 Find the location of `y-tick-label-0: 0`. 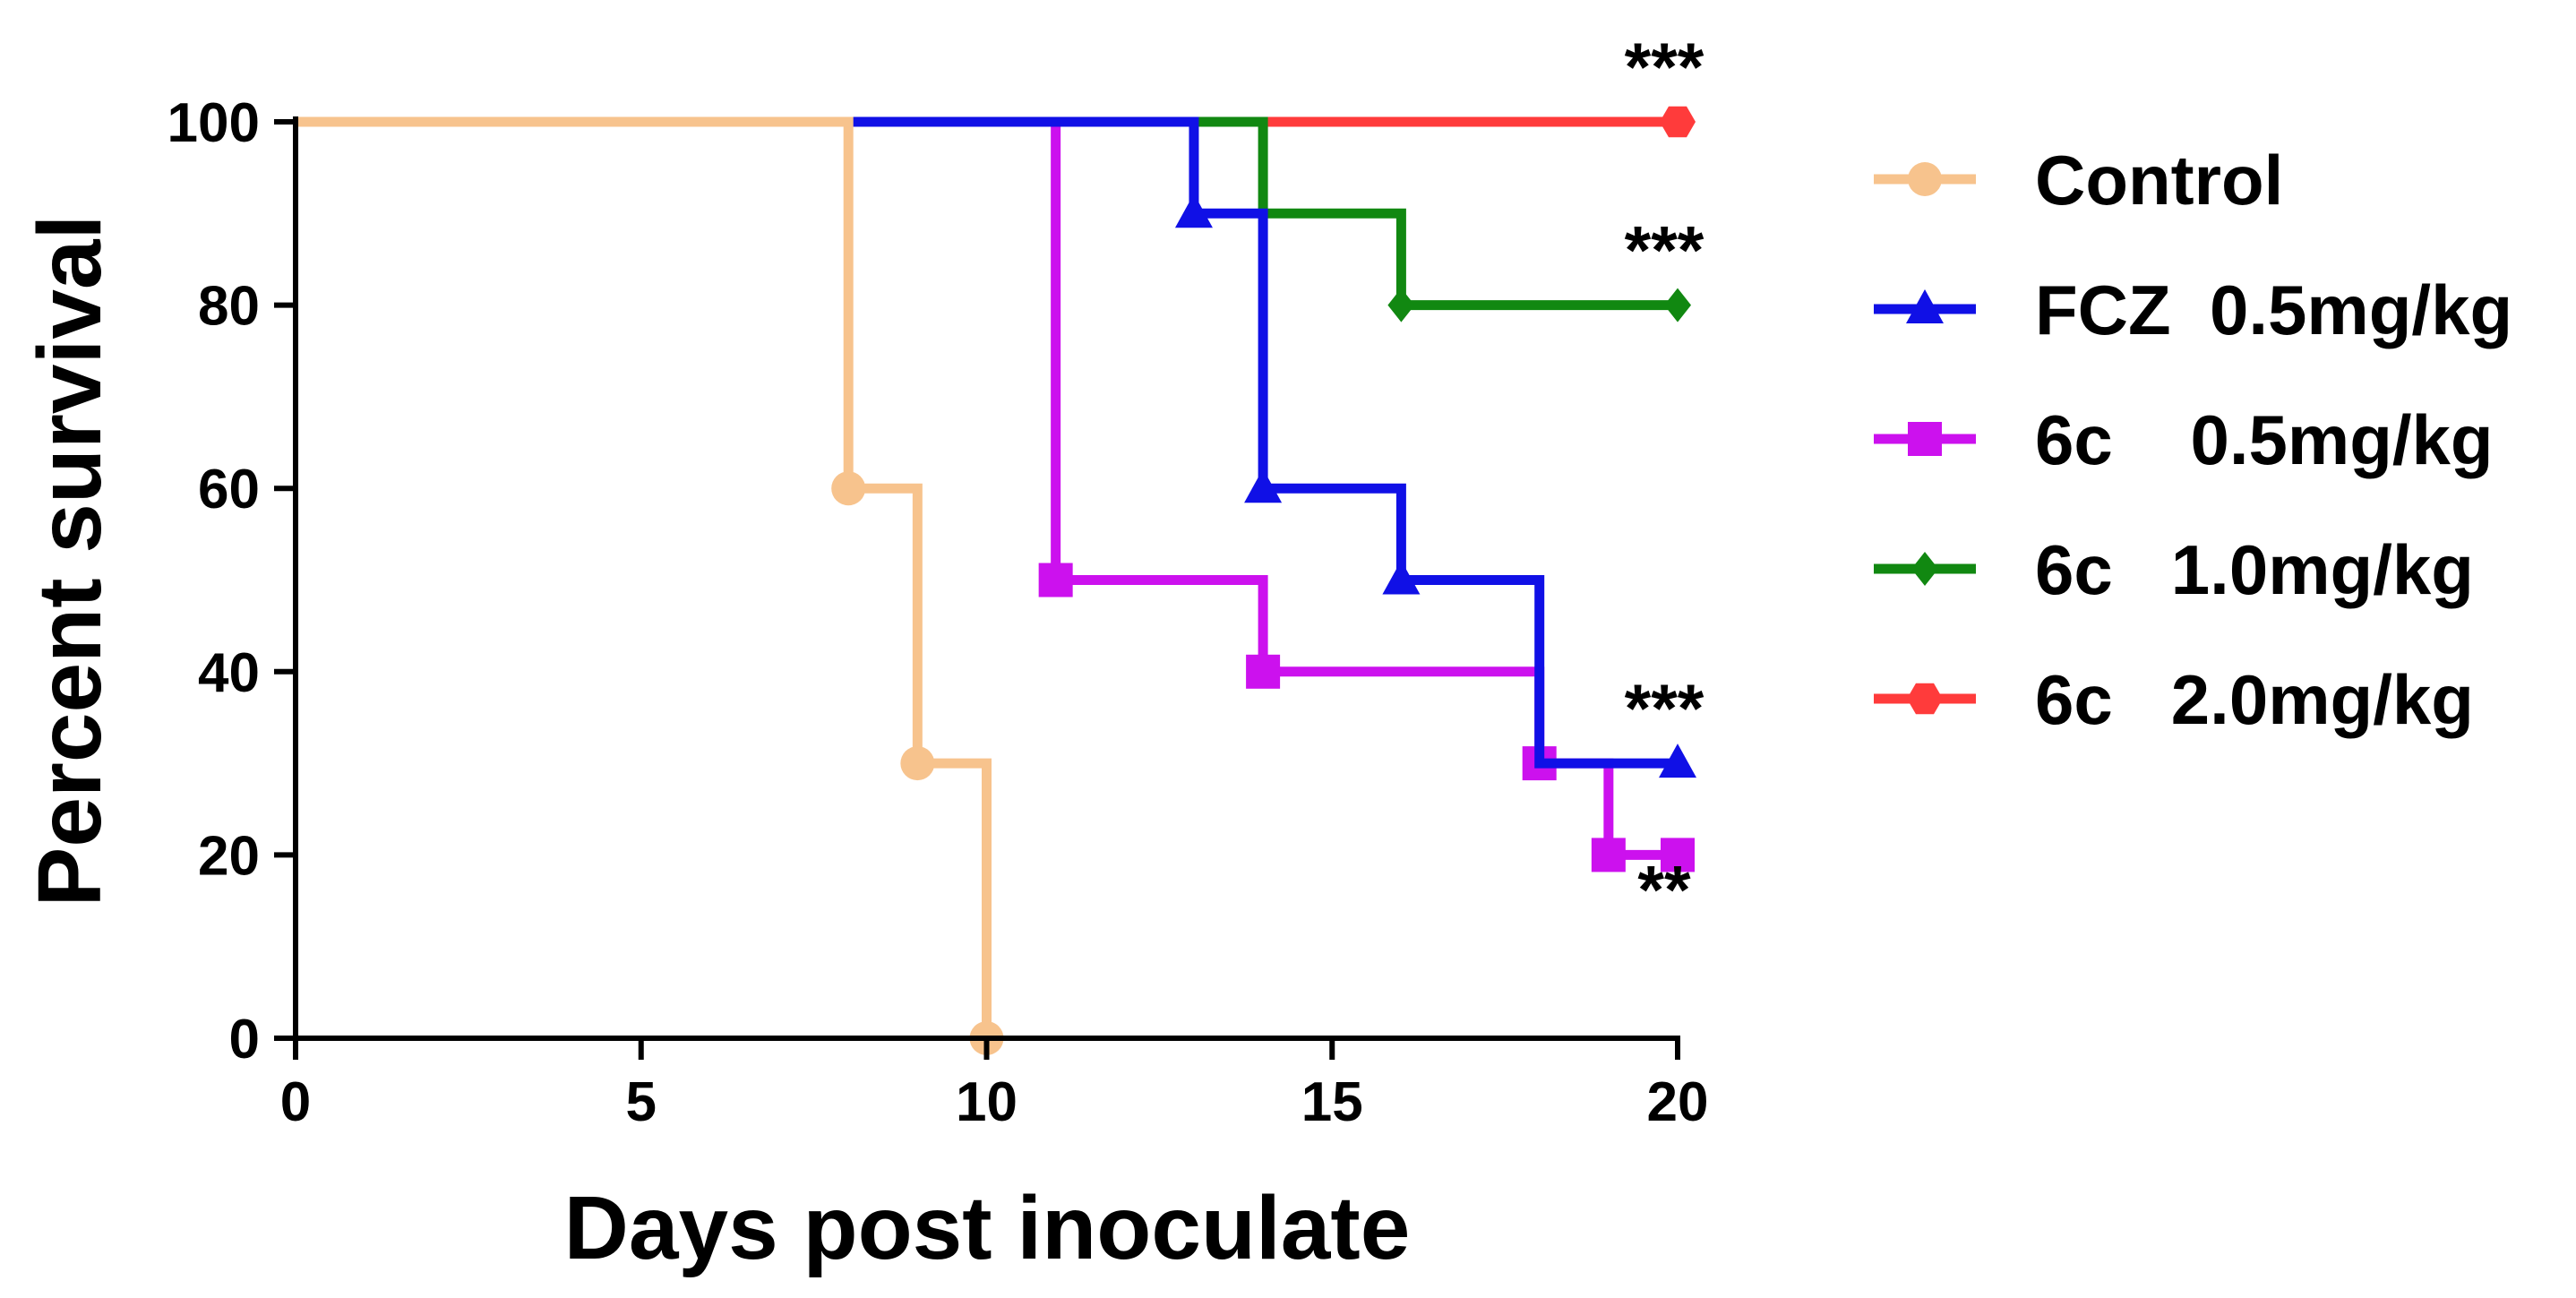

y-tick-label-0: 0 is located at coordinates (244, 1039).